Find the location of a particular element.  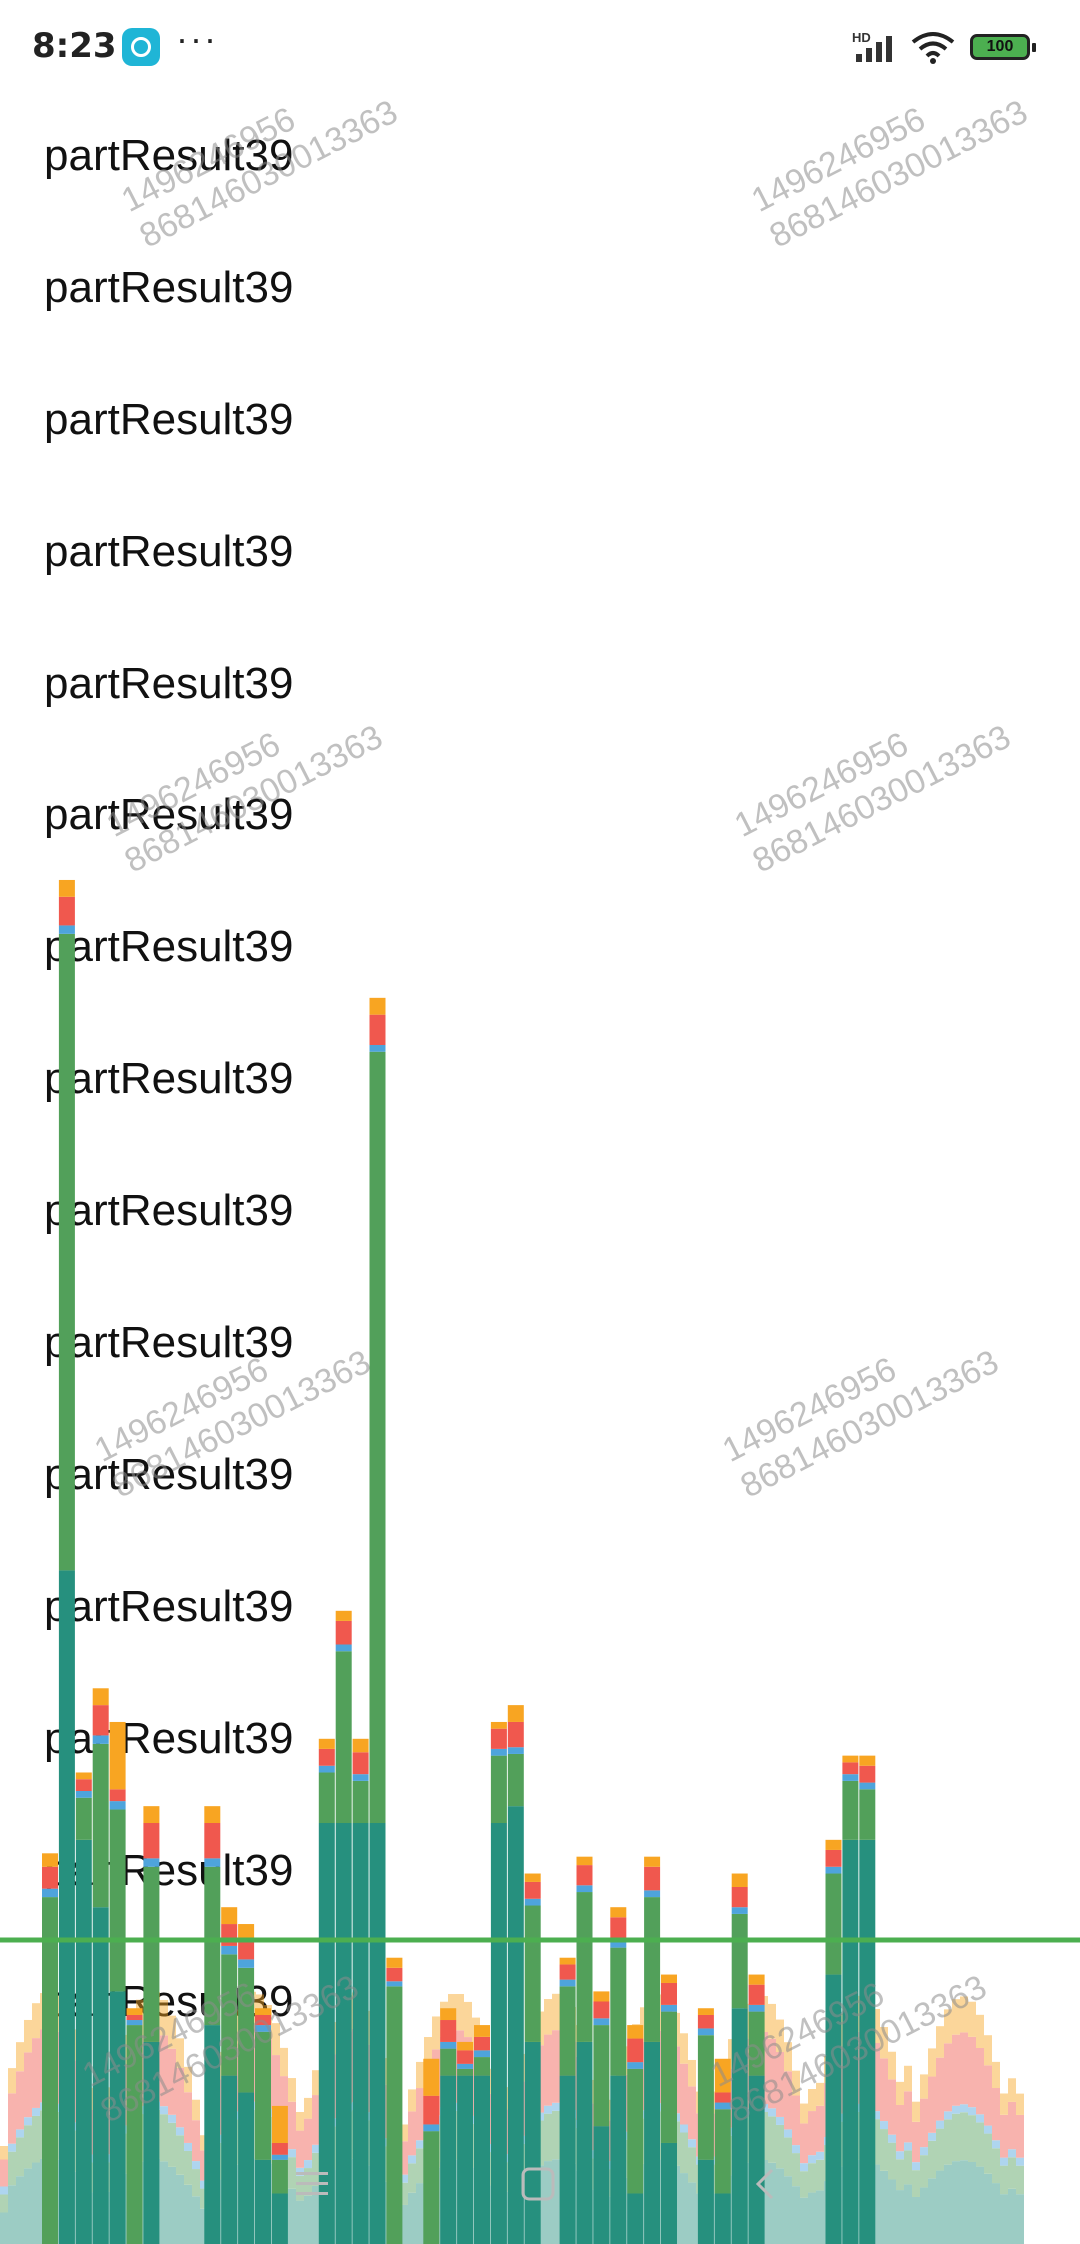

back-chevron-icon is located at coordinates (766, 2184).